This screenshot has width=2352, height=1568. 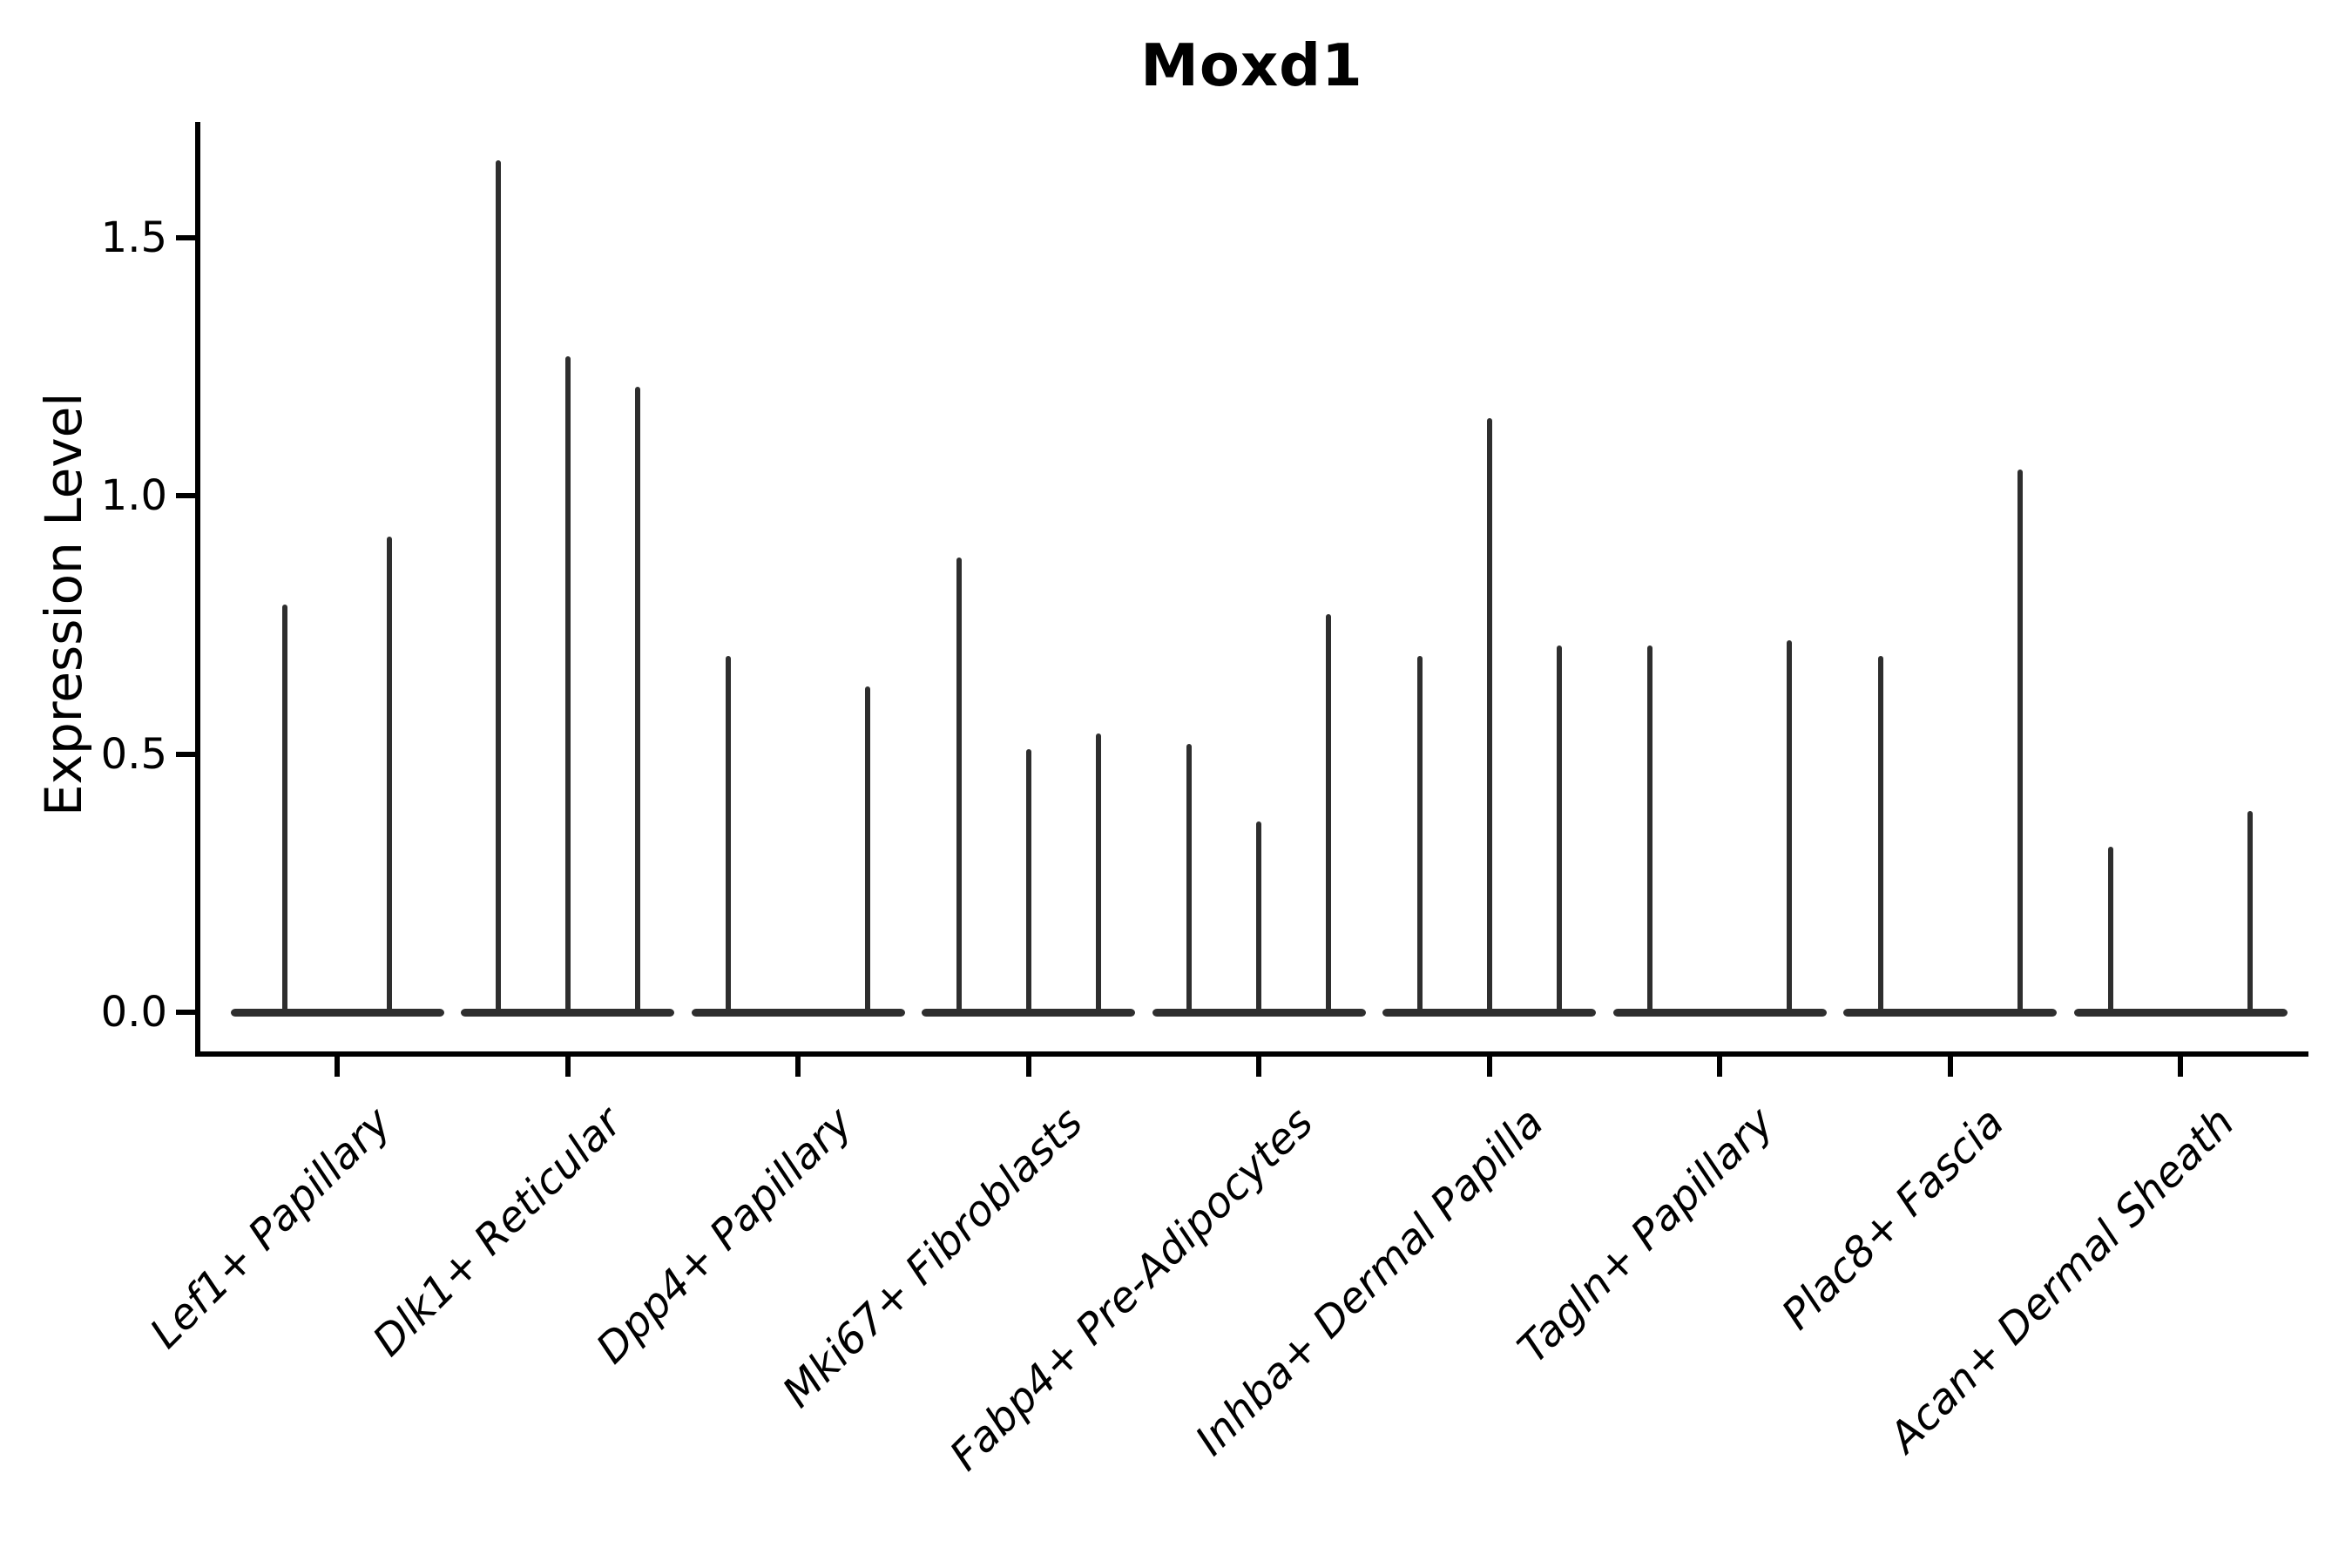 I want to click on x-tick-label: Plac8+ Fascia, so click(x=1894, y=1219).